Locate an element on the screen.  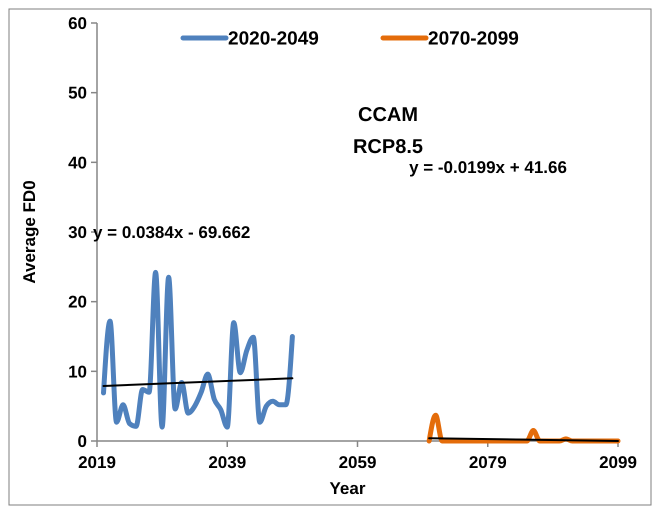
x-tick-label: 2059 is located at coordinates (357, 462).